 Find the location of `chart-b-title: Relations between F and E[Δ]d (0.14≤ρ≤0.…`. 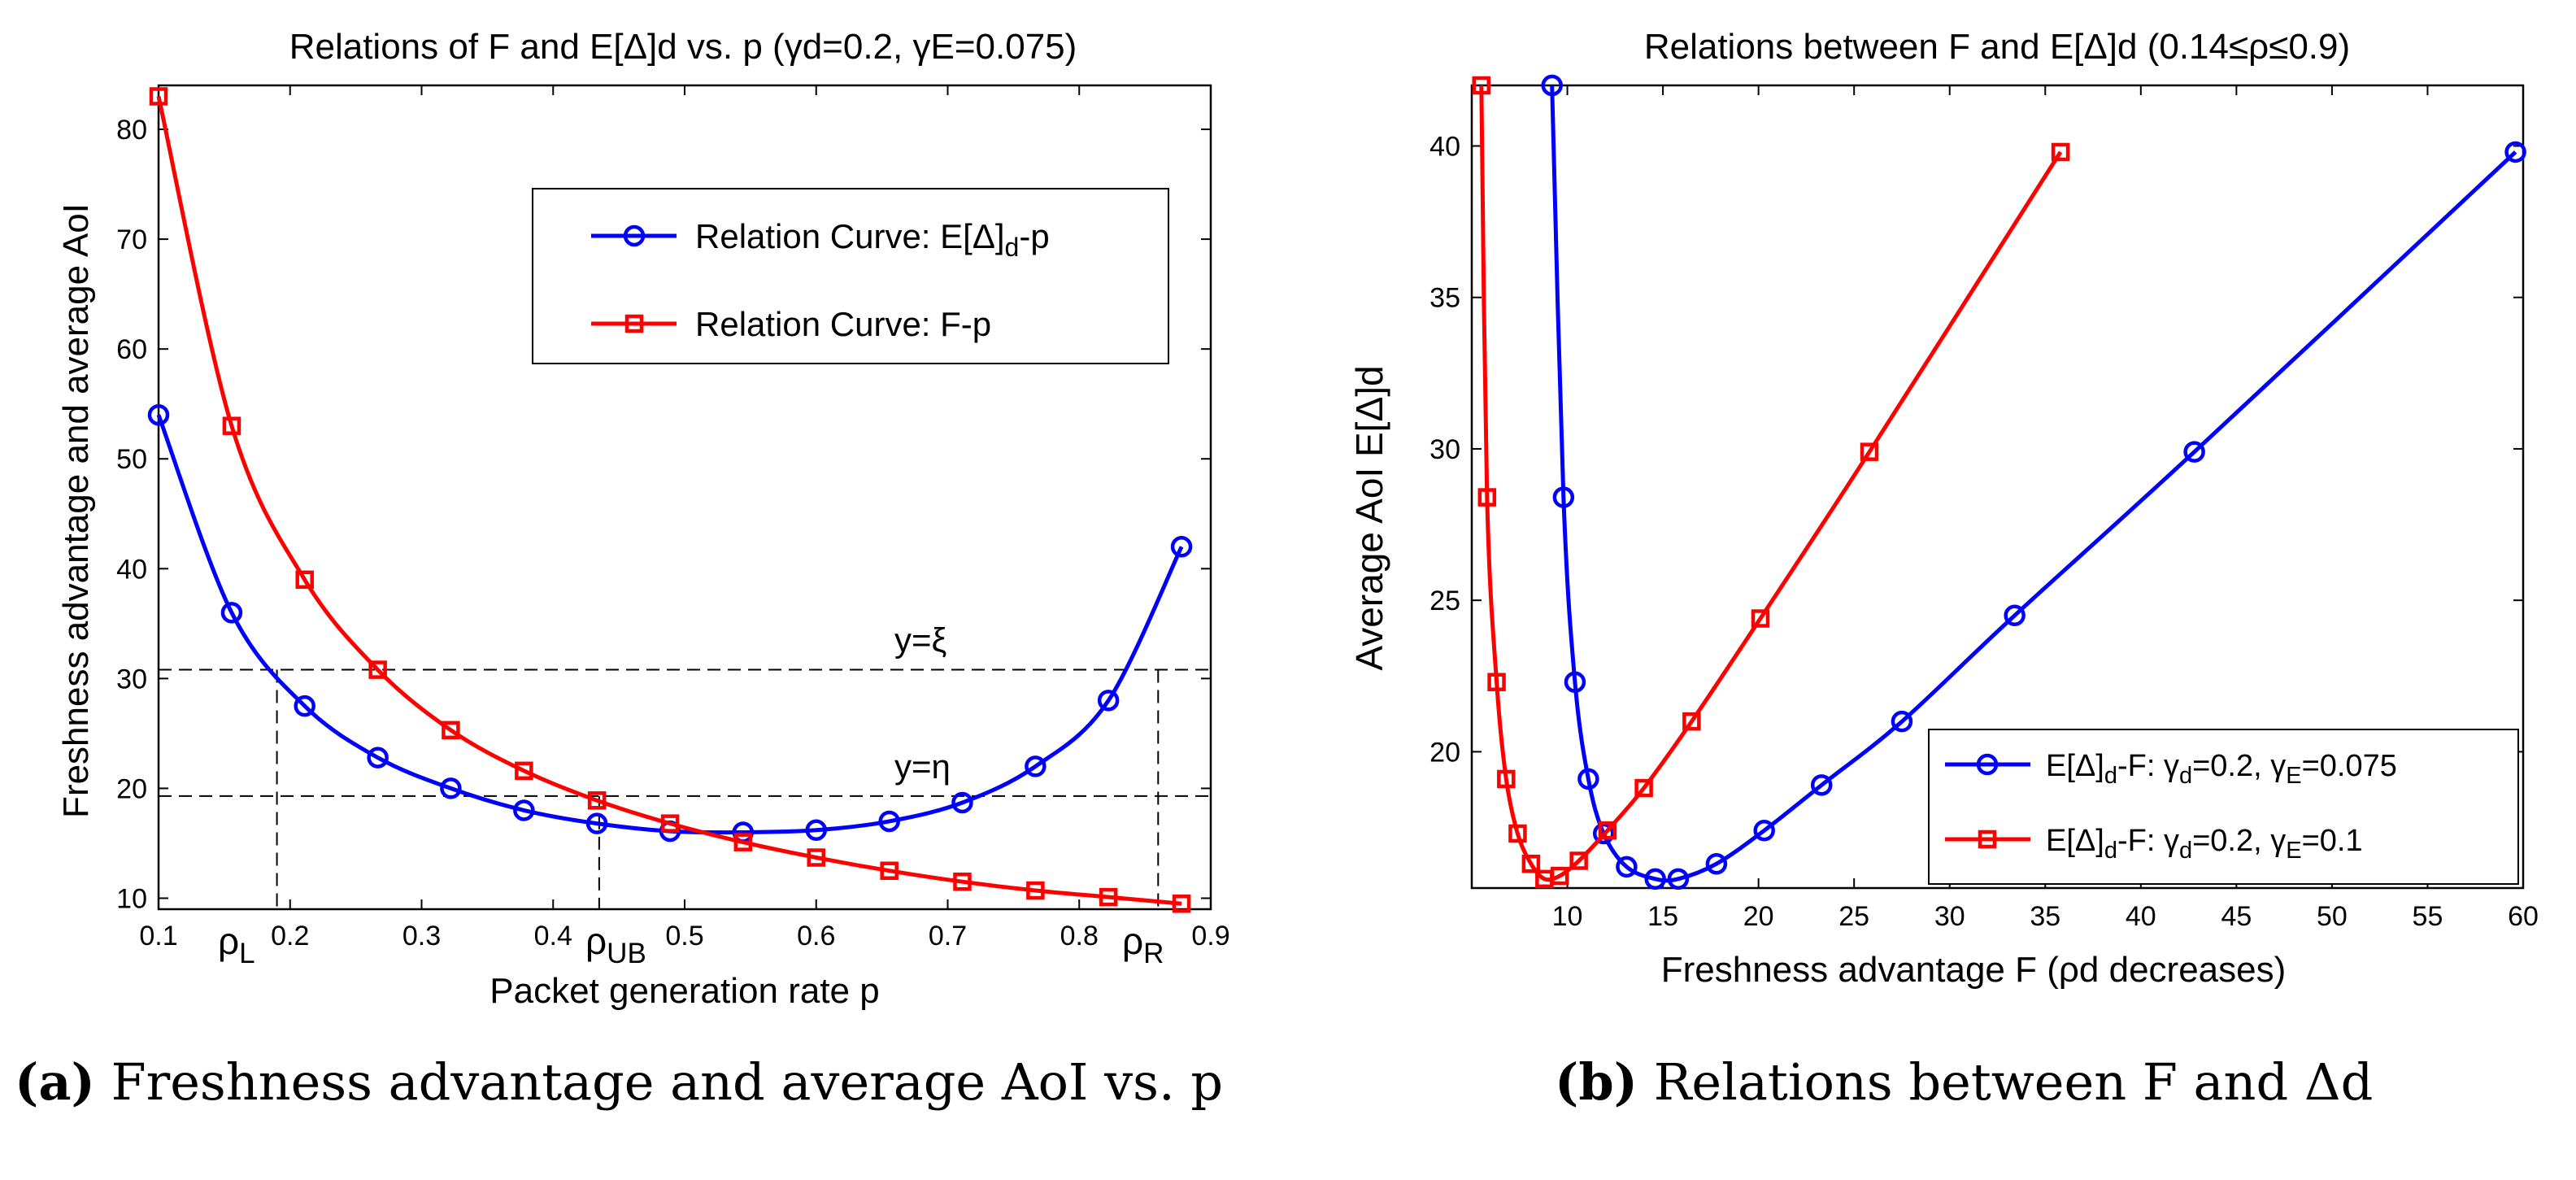

chart-b-title: Relations between F and E[Δ]d (0.14≤ρ≤0.… is located at coordinates (1997, 47).